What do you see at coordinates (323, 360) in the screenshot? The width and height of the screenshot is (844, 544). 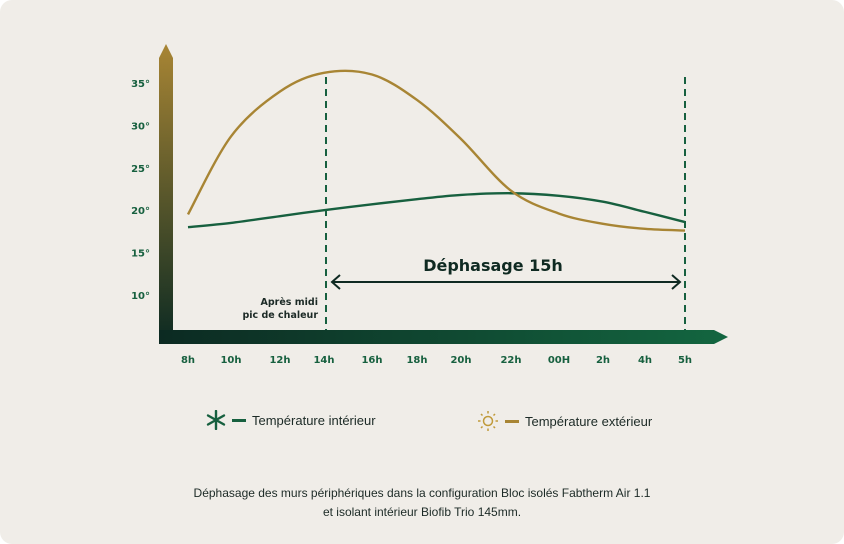 I see `x-tick-label: 14h` at bounding box center [323, 360].